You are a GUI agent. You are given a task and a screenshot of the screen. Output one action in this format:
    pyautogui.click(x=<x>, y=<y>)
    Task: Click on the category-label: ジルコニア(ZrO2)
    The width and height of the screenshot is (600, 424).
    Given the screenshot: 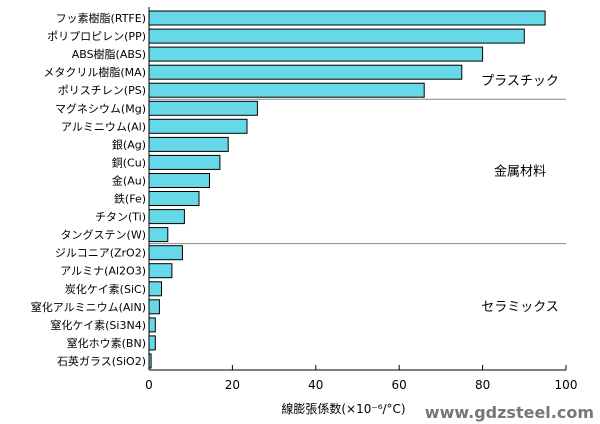 What is the action you would take?
    pyautogui.click(x=100, y=253)
    